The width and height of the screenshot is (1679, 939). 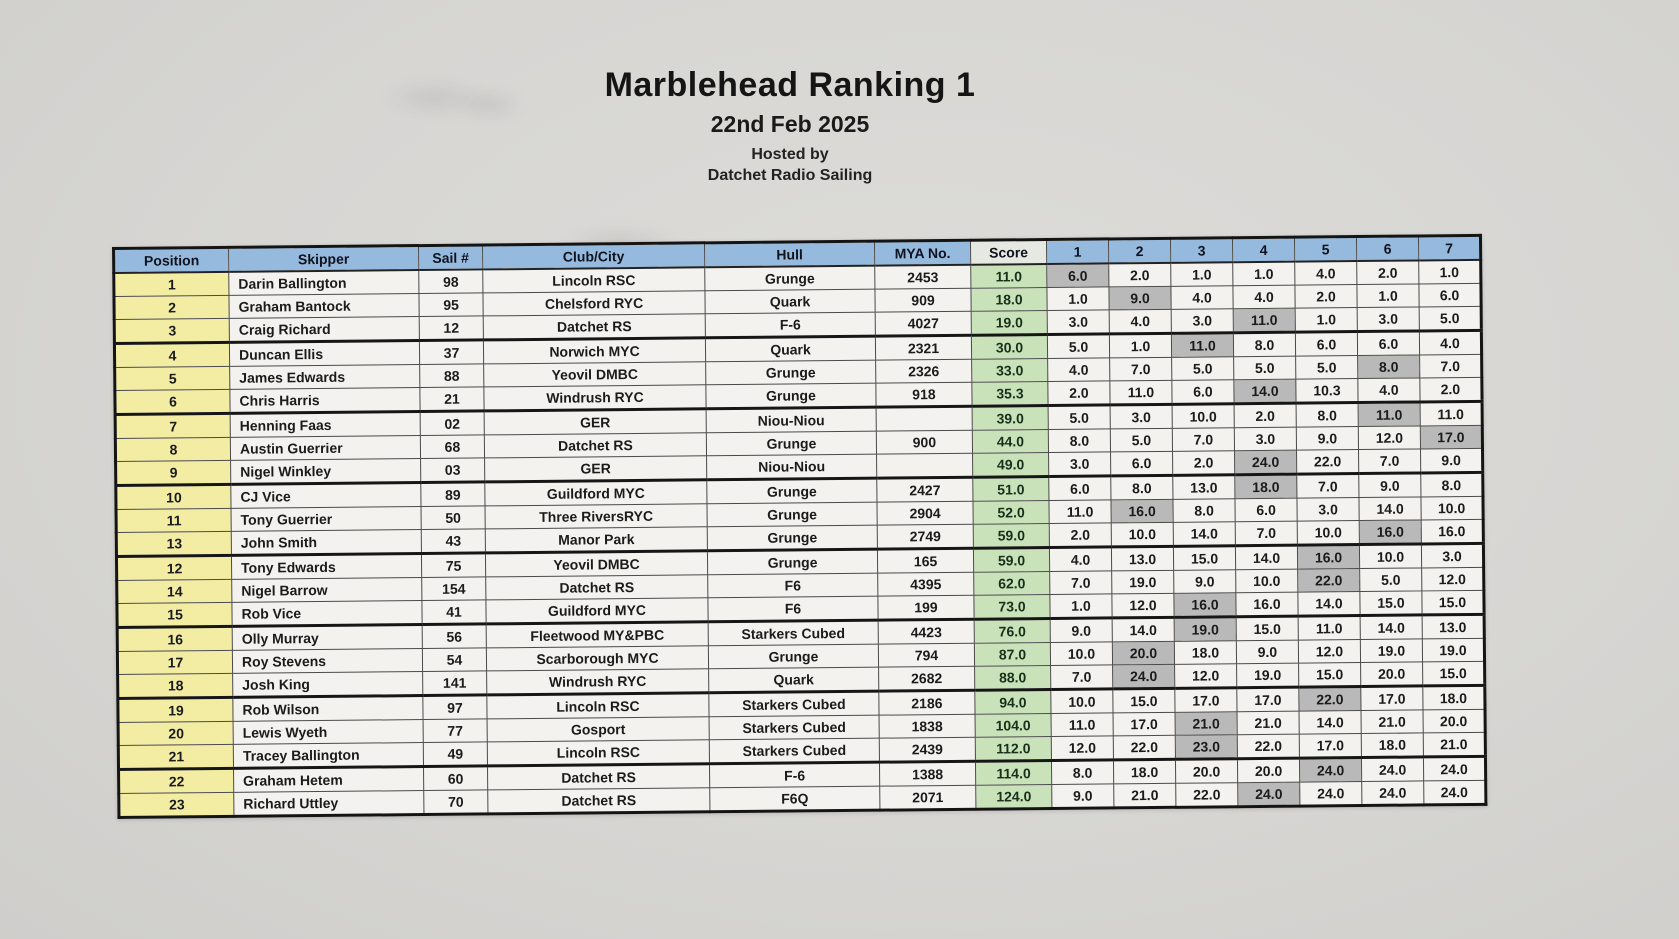 I want to click on score-cell: 52.0, so click(x=1011, y=512).